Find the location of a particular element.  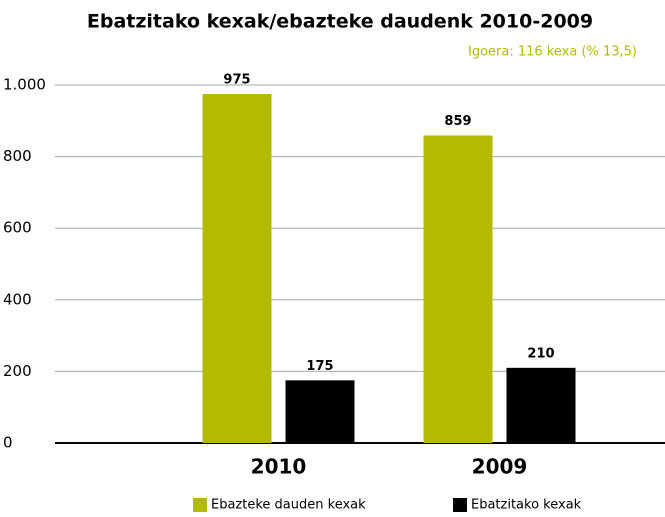

data-label: 175 is located at coordinates (319, 366).